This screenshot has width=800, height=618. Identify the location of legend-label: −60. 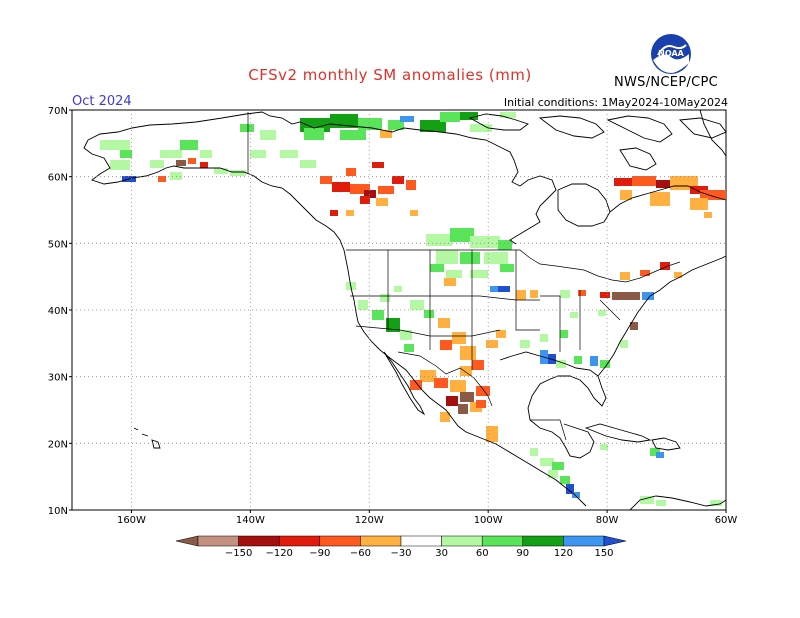
(360, 553).